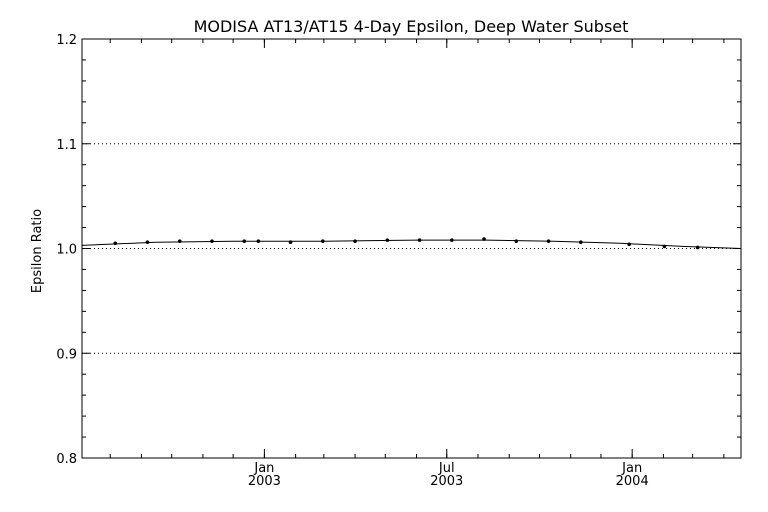 The width and height of the screenshot is (768, 512). What do you see at coordinates (66, 459) in the screenshot?
I see `y-tick-label-0: 0.8` at bounding box center [66, 459].